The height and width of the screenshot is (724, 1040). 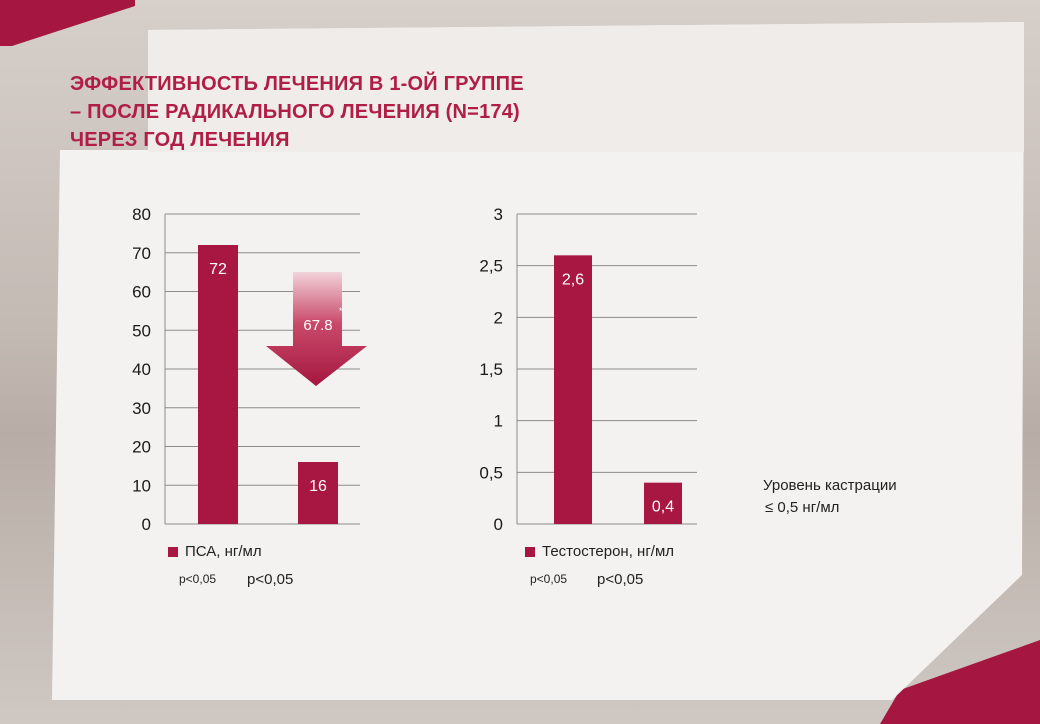 I want to click on testosterone-legend-swatch, so click(x=530, y=551).